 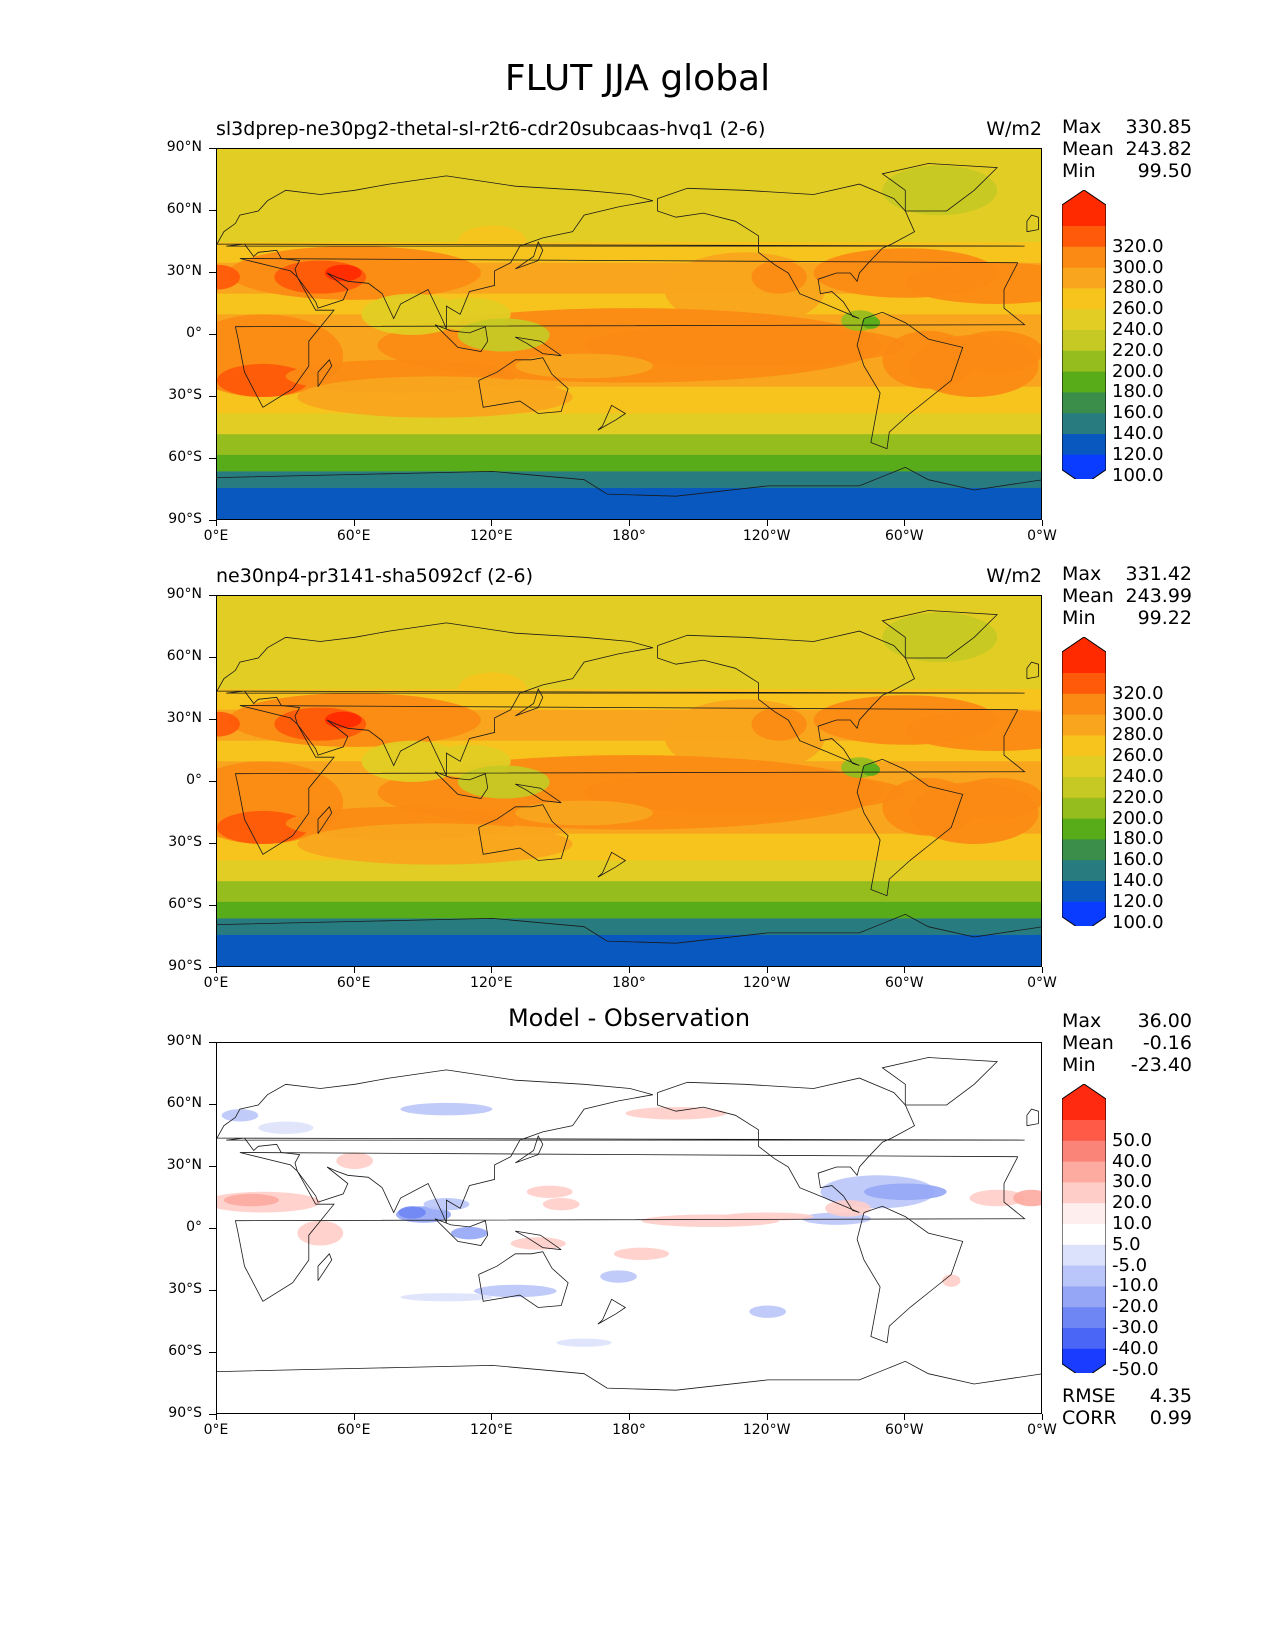 What do you see at coordinates (185, 842) in the screenshot?
I see `y-tick-label: 30°S` at bounding box center [185, 842].